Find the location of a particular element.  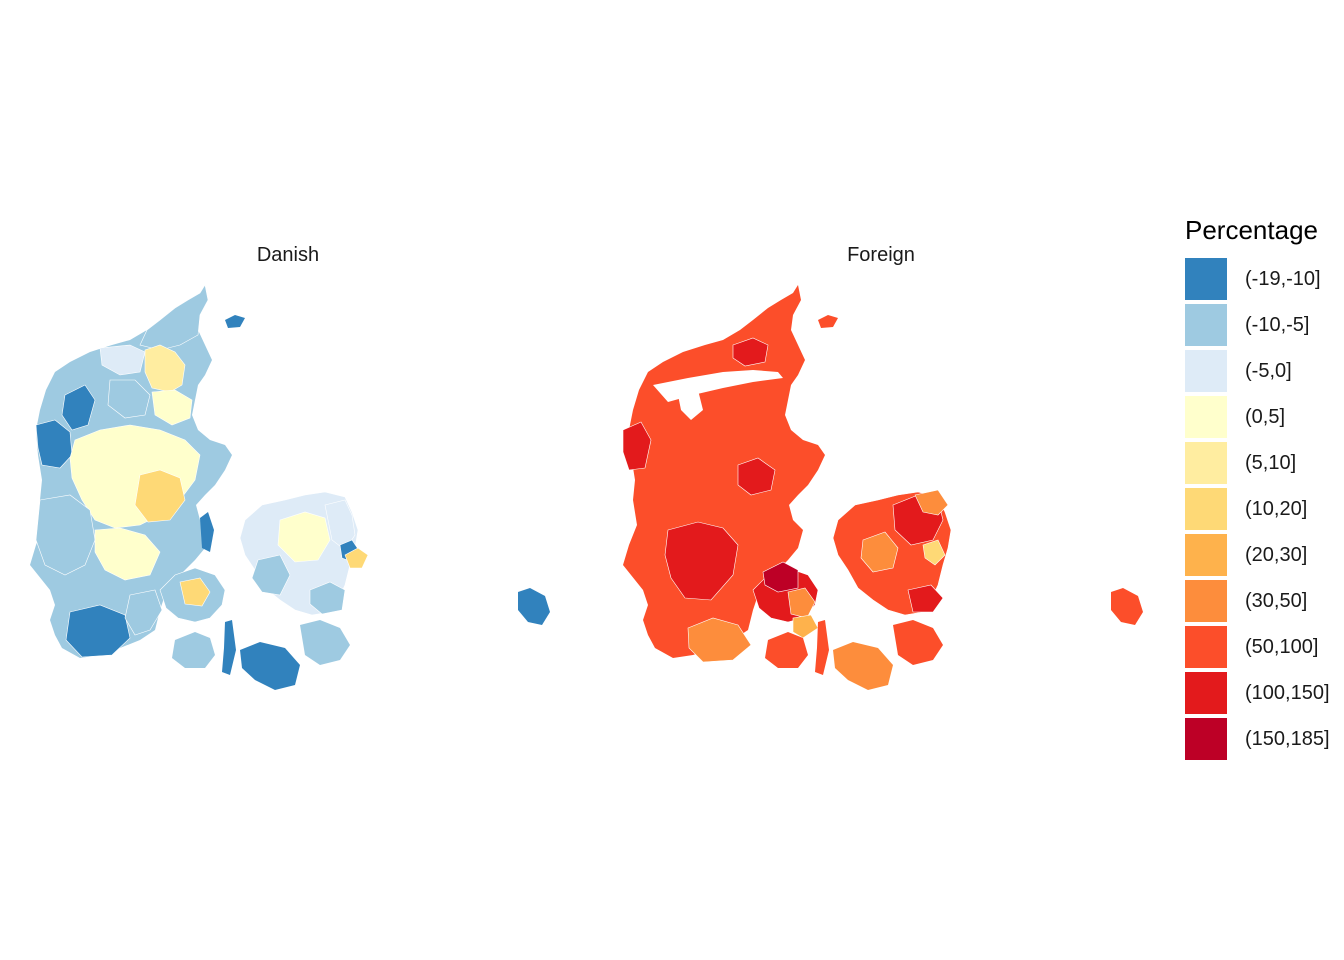

legend-label: (0,5] is located at coordinates (1265, 416).